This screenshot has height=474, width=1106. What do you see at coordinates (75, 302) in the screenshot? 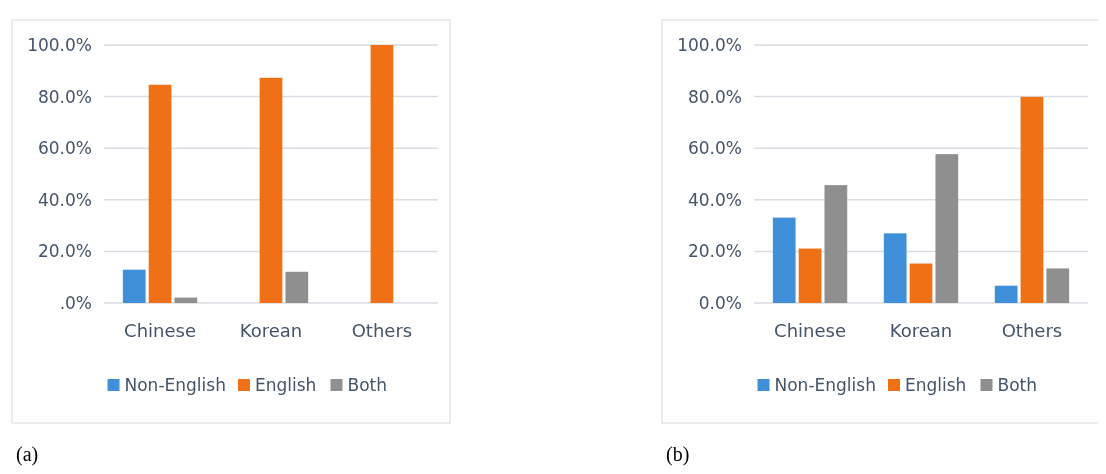
I see `y-tick-label: .0%` at bounding box center [75, 302].